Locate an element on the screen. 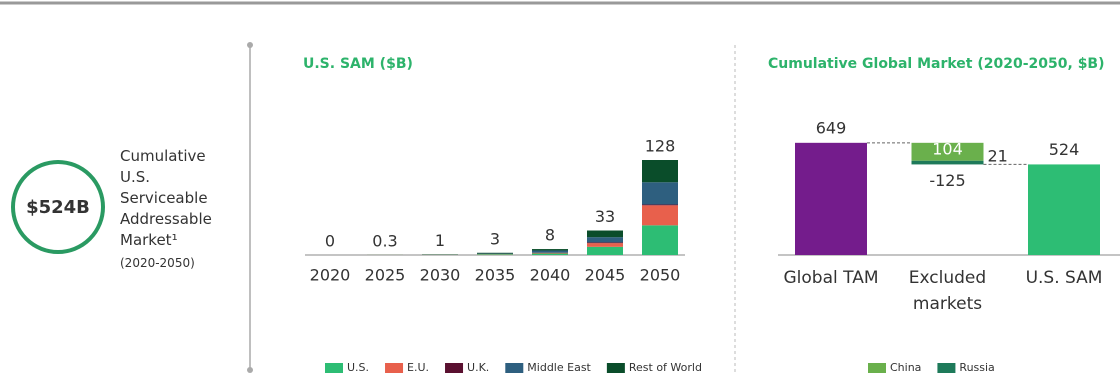  callout-ring is located at coordinates (58, 207).